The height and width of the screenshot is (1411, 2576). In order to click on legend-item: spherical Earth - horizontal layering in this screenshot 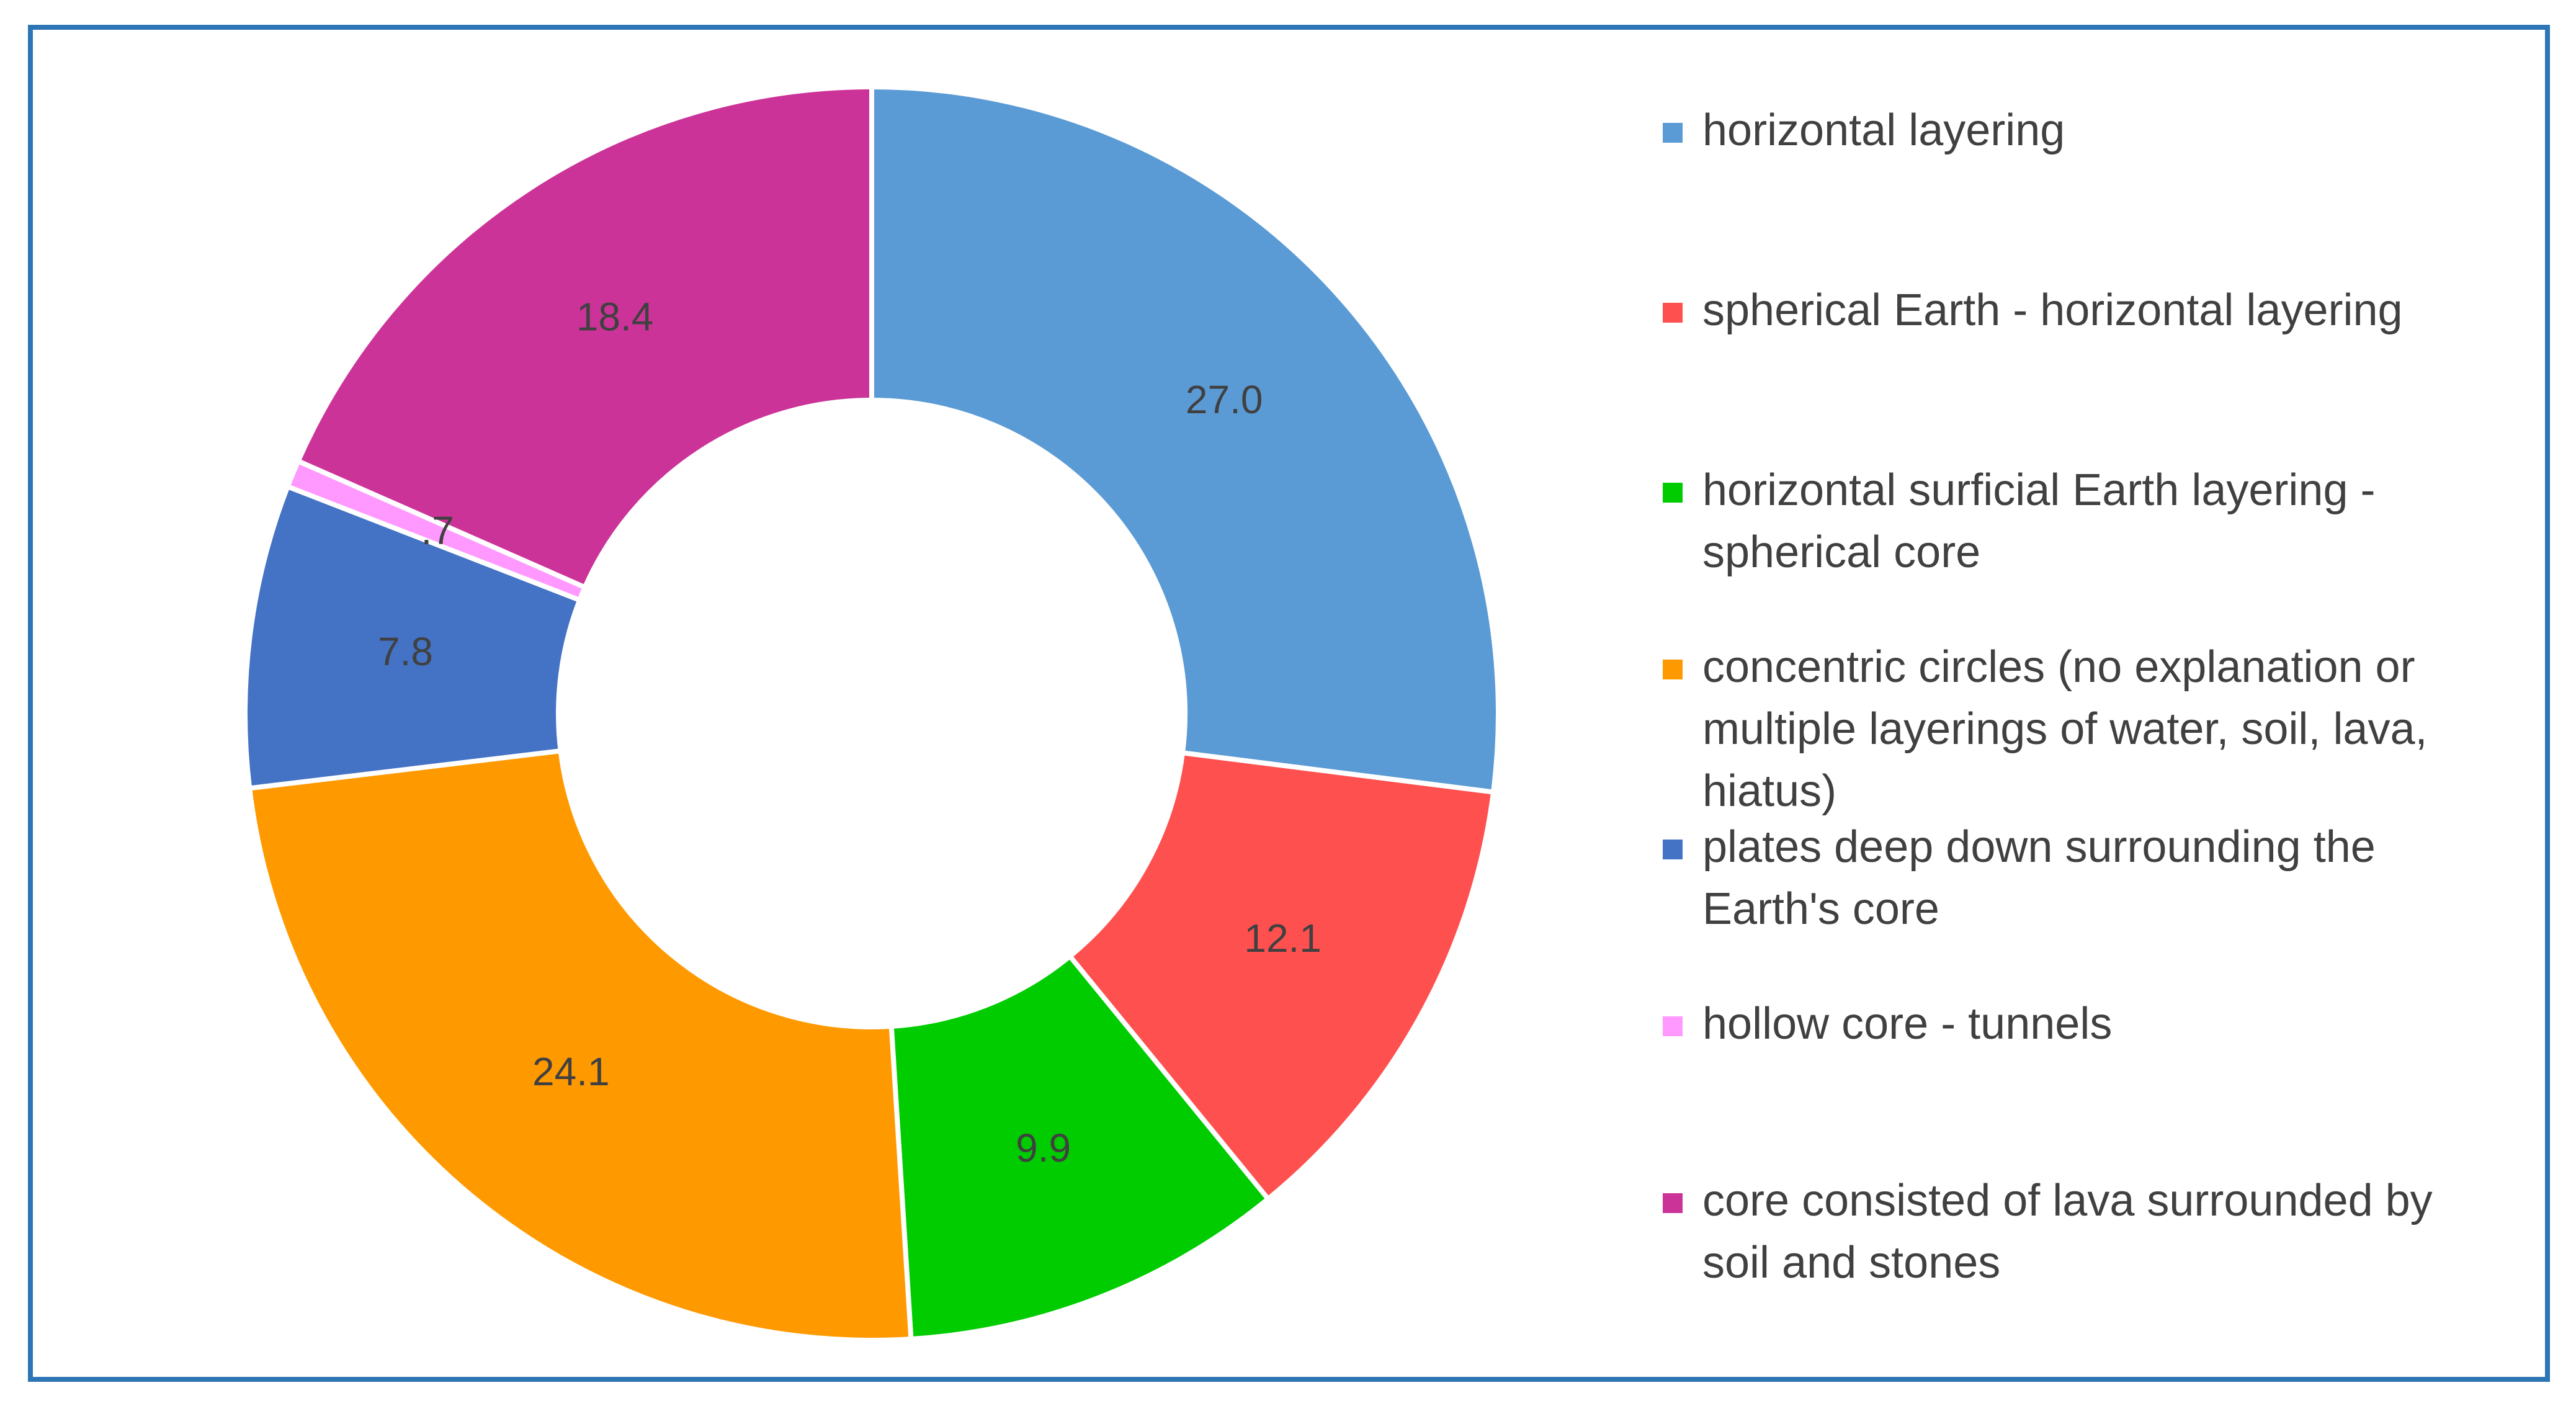, I will do `click(2091, 310)`.